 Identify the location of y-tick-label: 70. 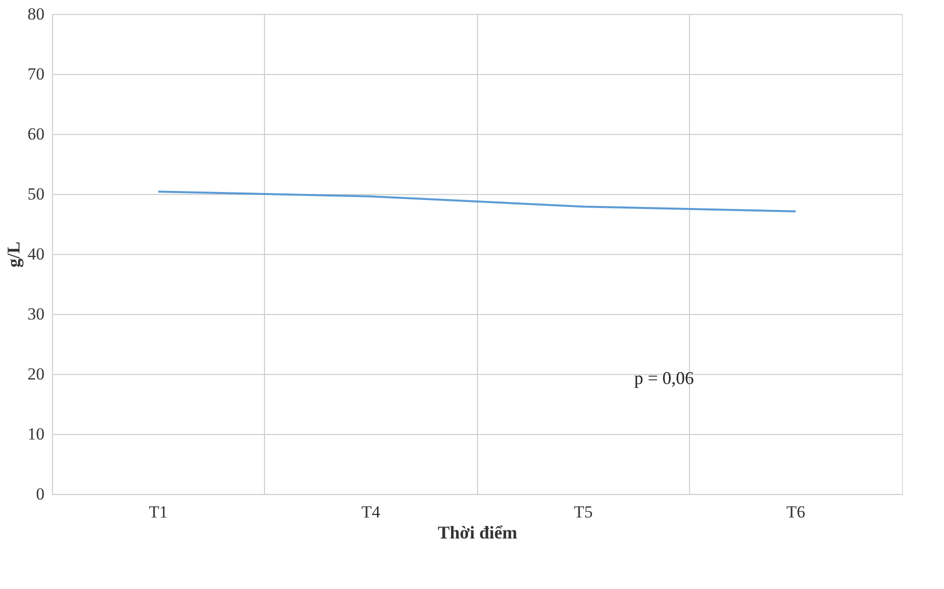
(36, 74).